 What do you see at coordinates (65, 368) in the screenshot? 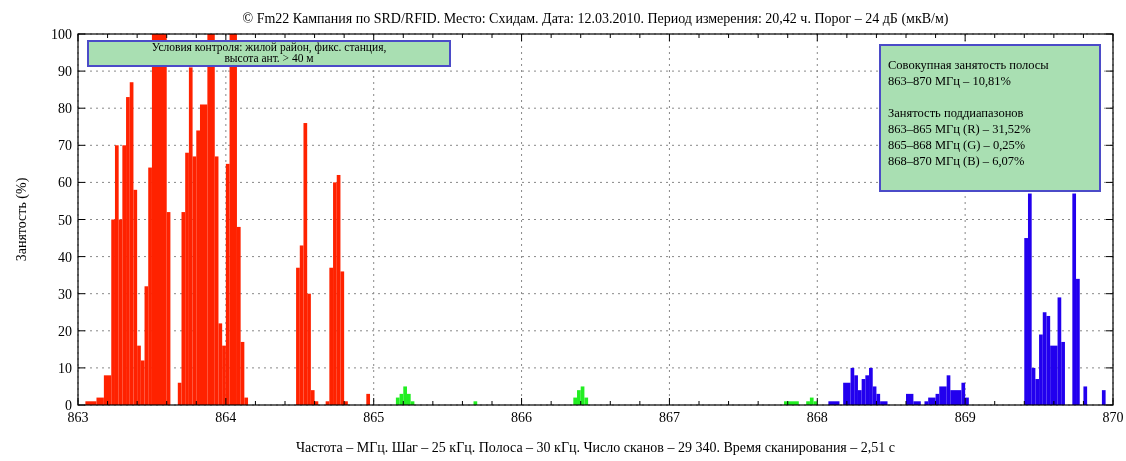
I see `y-tick-label: 10` at bounding box center [65, 368].